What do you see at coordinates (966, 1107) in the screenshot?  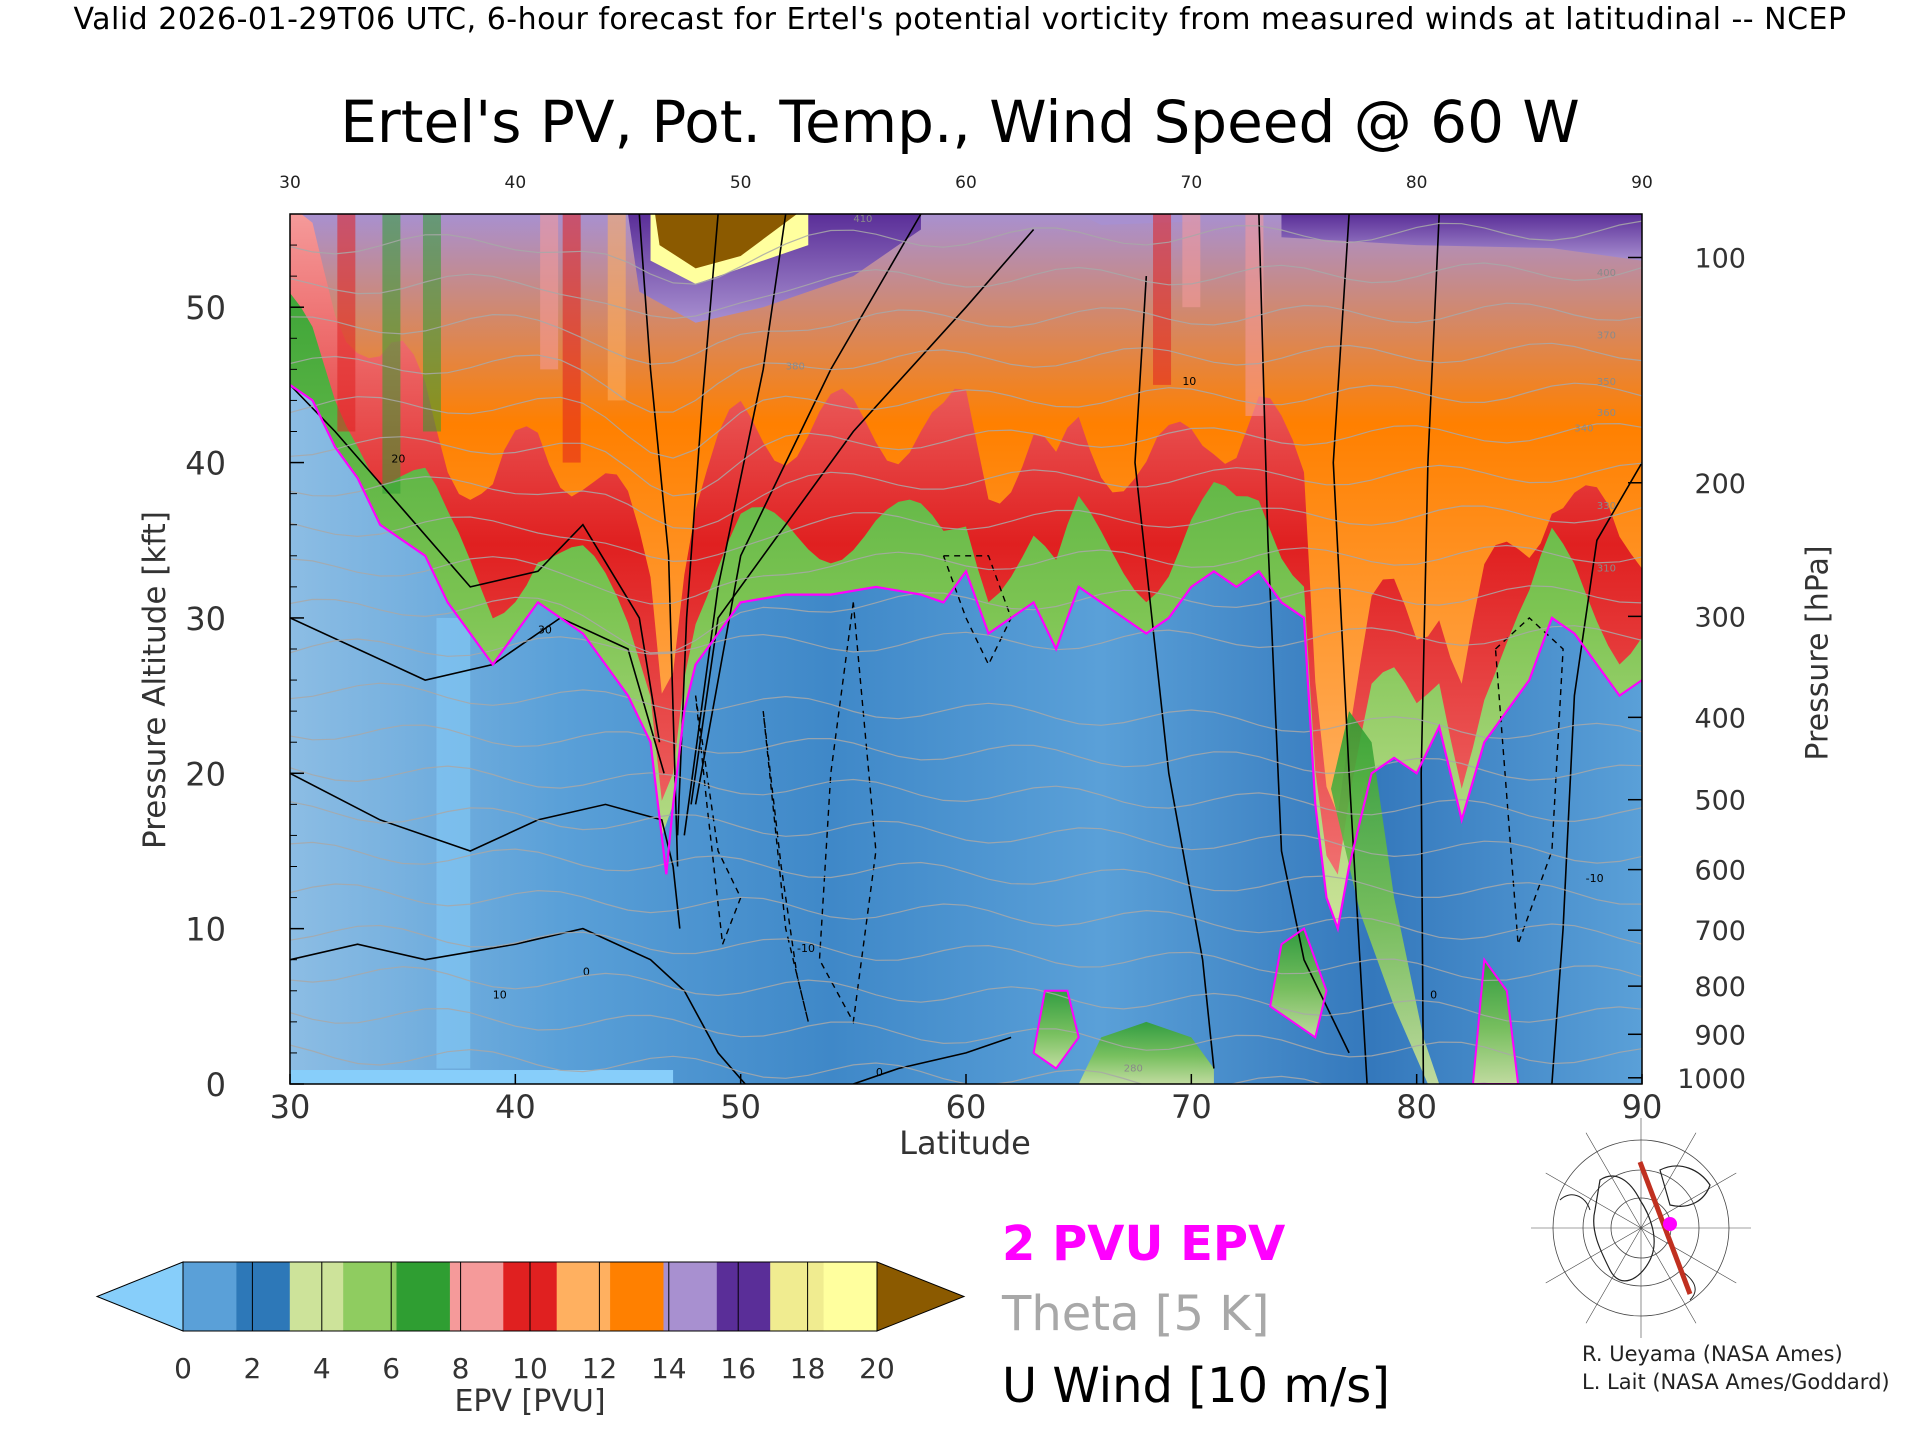 I see `x-tick-label: 60` at bounding box center [966, 1107].